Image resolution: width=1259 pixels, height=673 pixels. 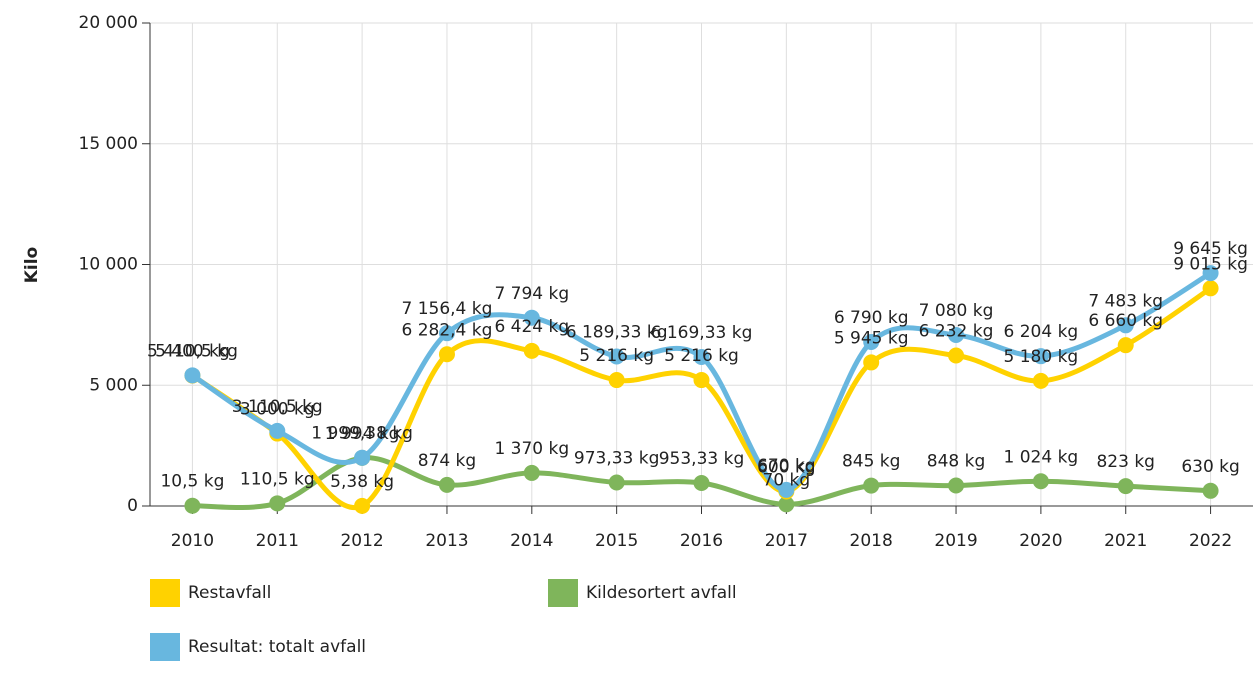 What do you see at coordinates (786, 541) in the screenshot?
I see `x-tick-label: 2017` at bounding box center [786, 541].